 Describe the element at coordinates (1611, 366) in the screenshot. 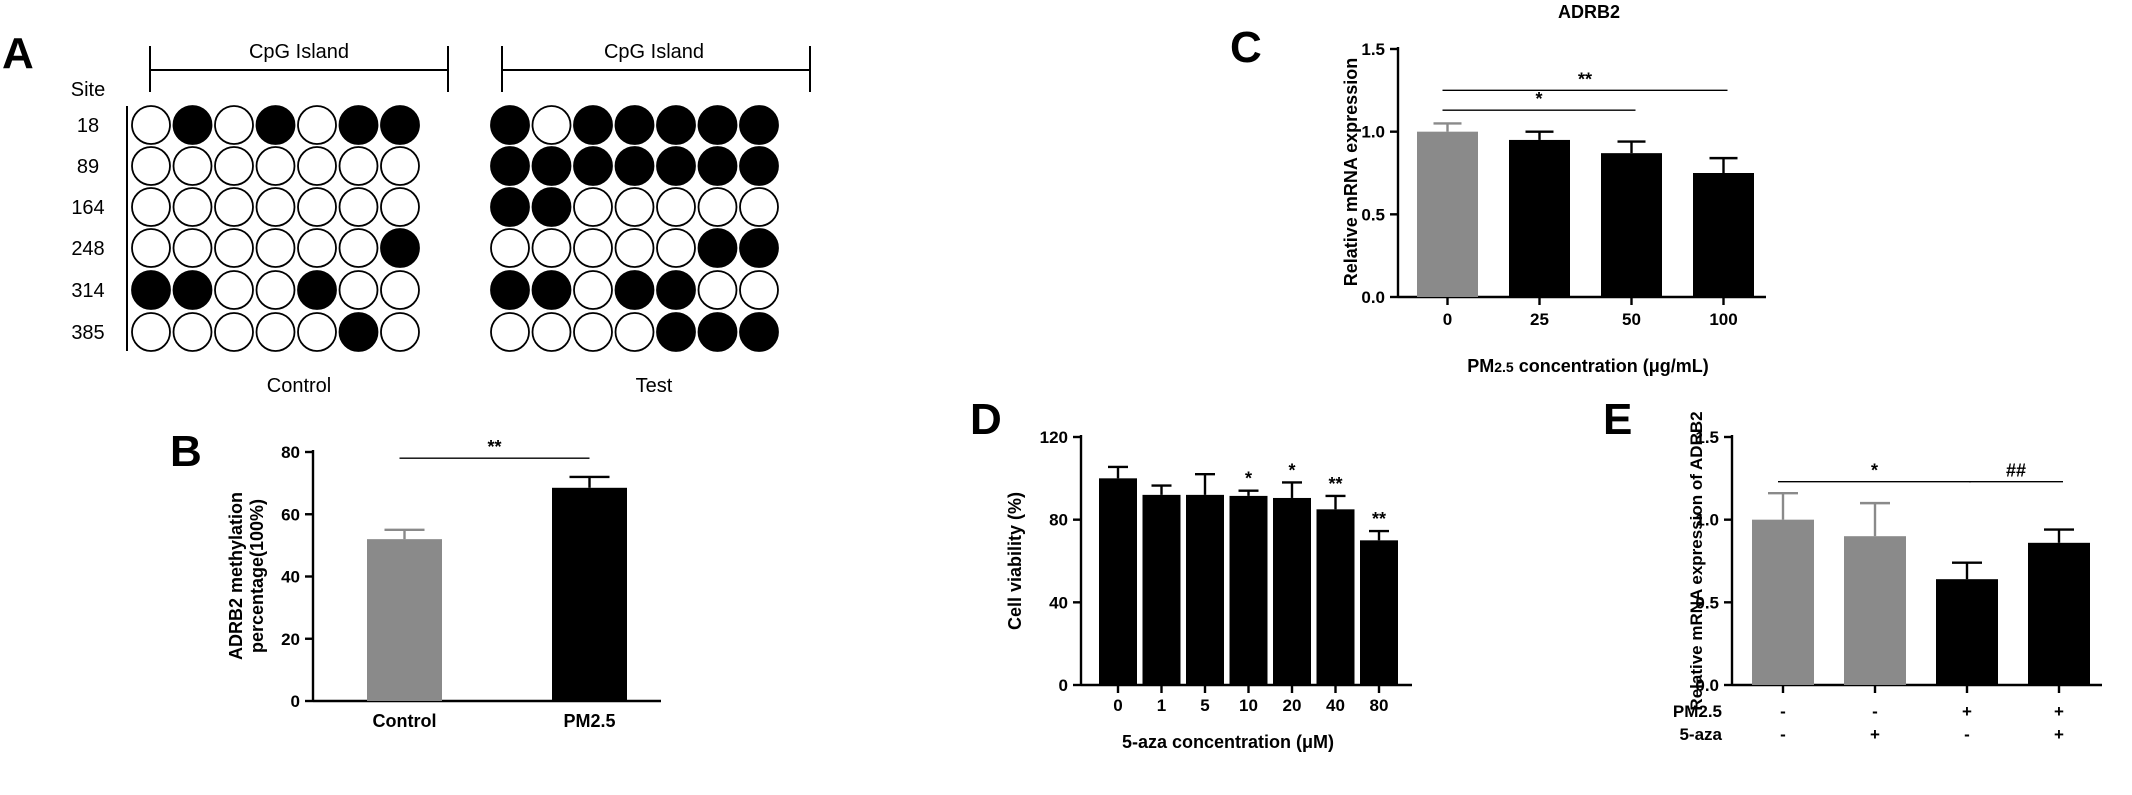

I see `x-axis-title-part: concentration (μg/mL)` at that location.